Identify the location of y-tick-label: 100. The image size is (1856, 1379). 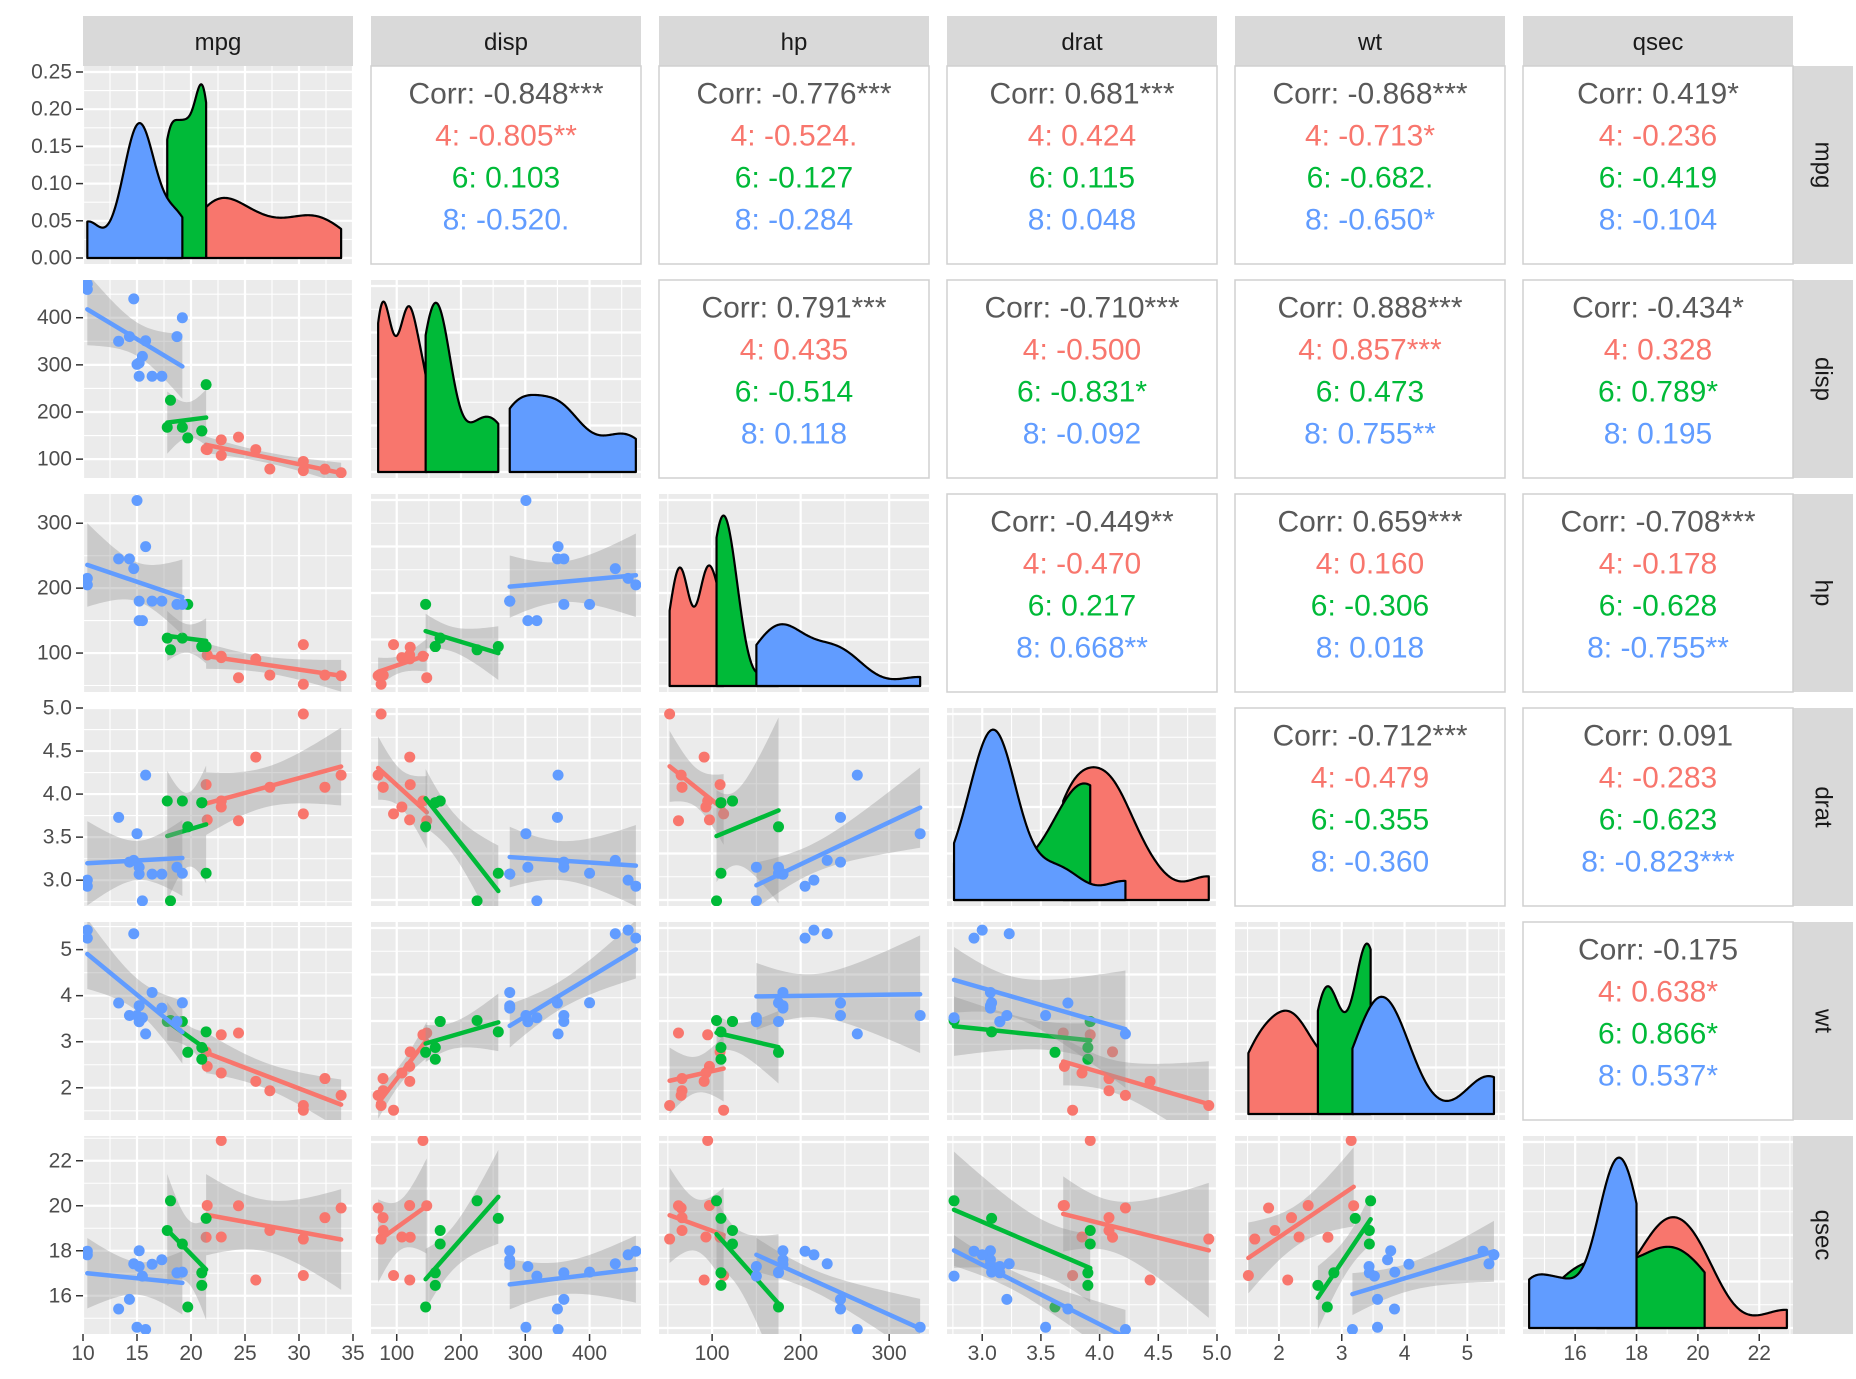
(54, 459).